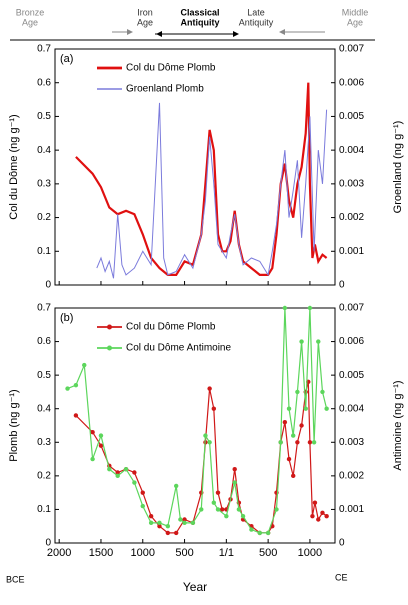 The width and height of the screenshot is (408, 605). Describe the element at coordinates (14, 166) in the screenshot. I see `y-axis-label: Col du Dôme (ng g⁻¹)` at that location.